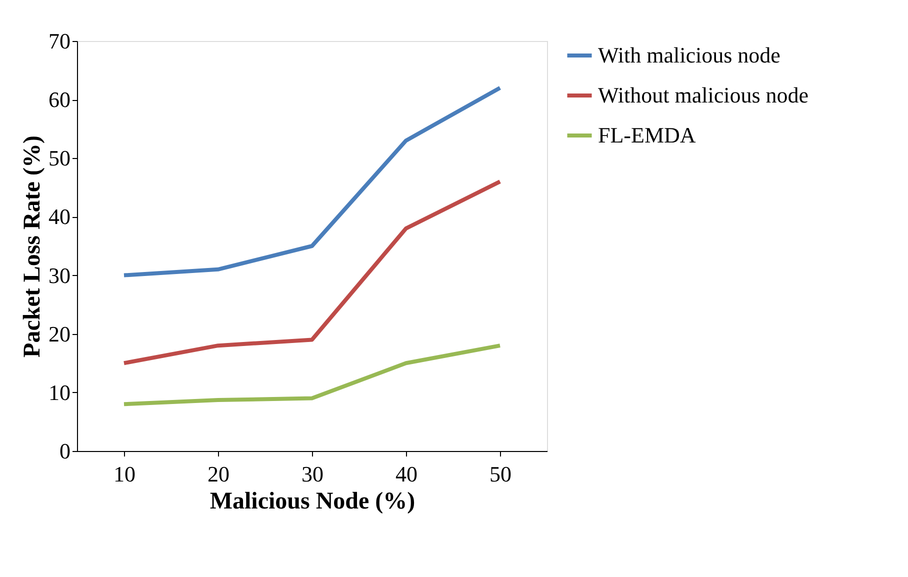 The width and height of the screenshot is (908, 577). What do you see at coordinates (59, 275) in the screenshot?
I see `y-tick-label: 30` at bounding box center [59, 275].